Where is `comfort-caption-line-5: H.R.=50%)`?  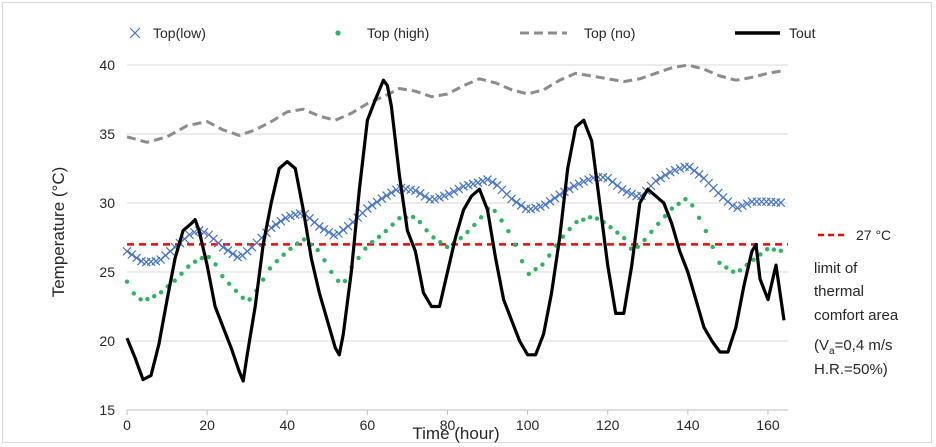
comfort-caption-line-5: H.R.=50%) is located at coordinates (851, 369).